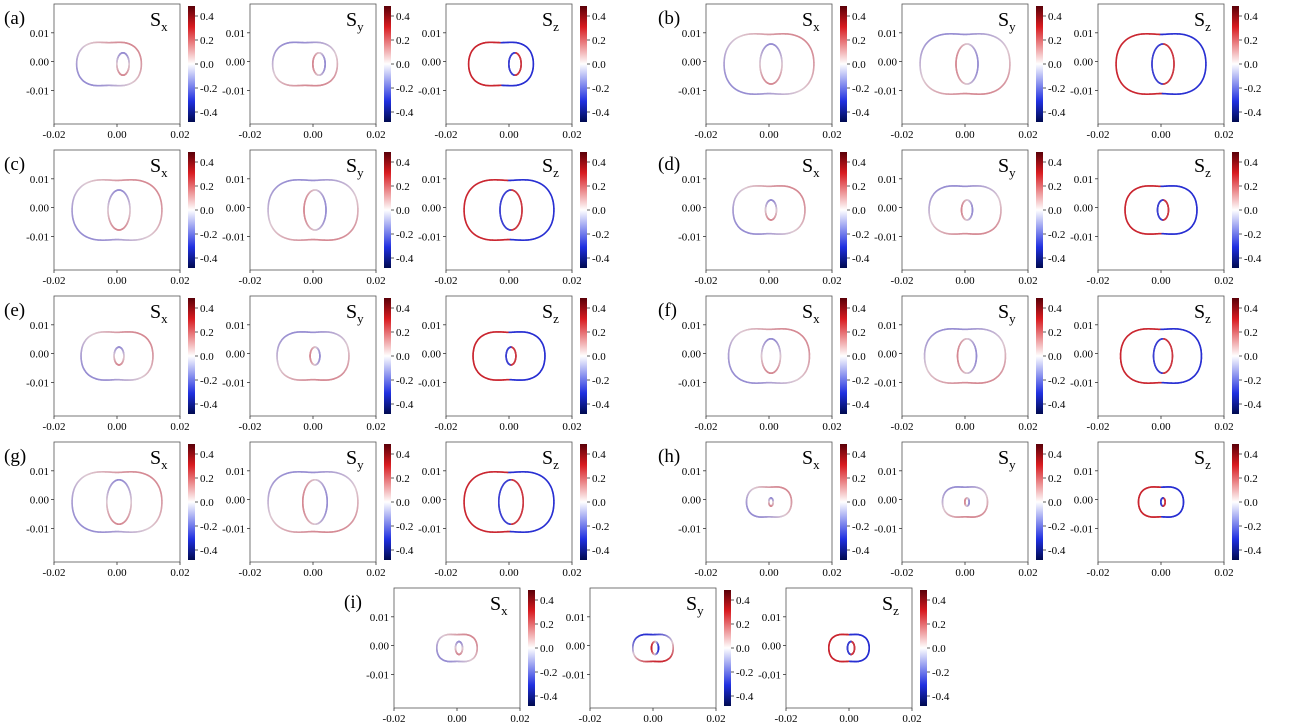  I want to click on panel-label: (d), so click(669, 164).